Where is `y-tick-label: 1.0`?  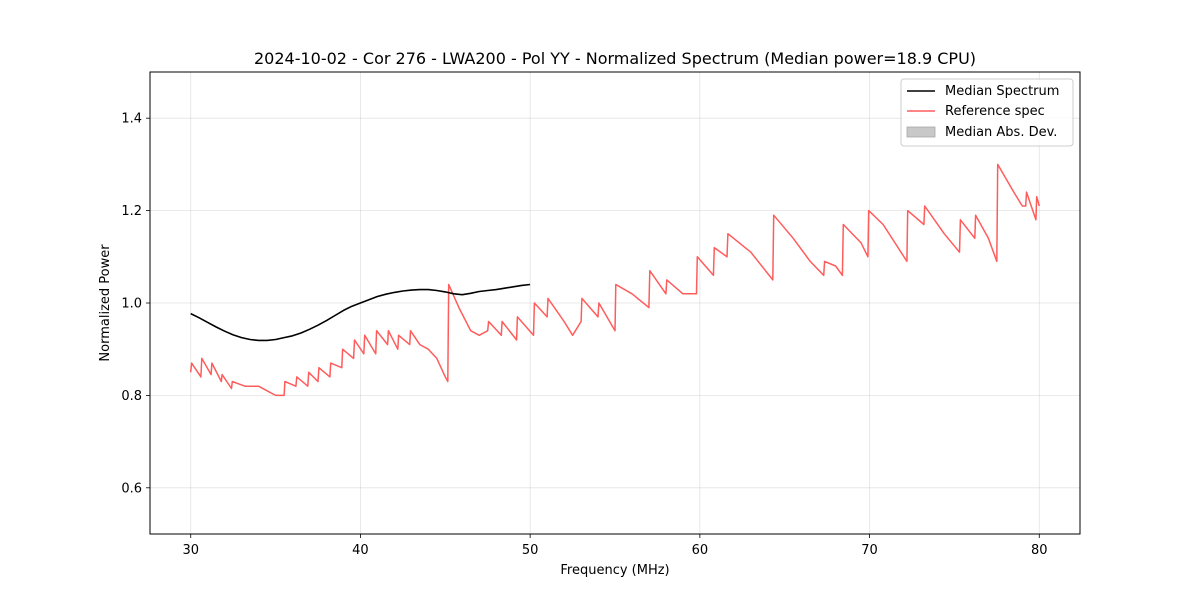
y-tick-label: 1.0 is located at coordinates (131, 304).